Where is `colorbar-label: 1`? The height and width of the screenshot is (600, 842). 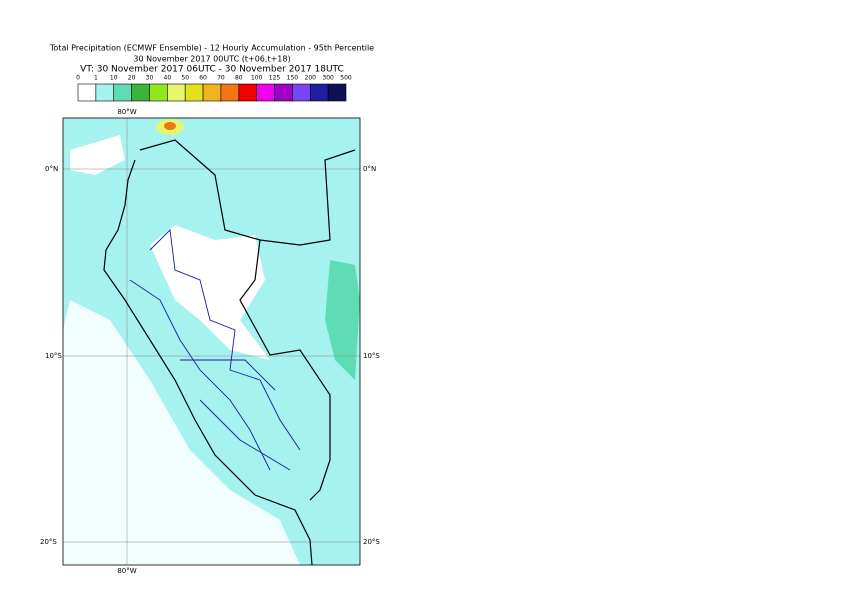 colorbar-label: 1 is located at coordinates (96, 78).